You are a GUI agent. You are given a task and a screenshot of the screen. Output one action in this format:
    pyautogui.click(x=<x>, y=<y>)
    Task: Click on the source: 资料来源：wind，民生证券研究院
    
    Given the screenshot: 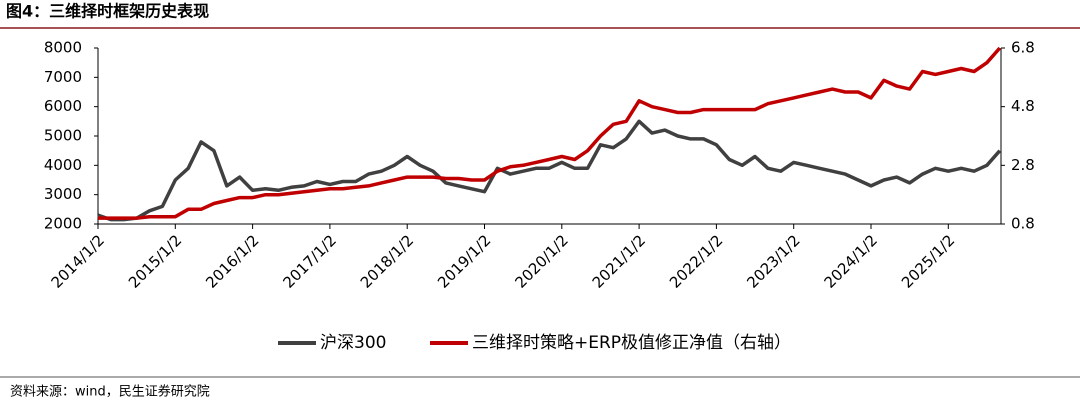 What is the action you would take?
    pyautogui.click(x=110, y=392)
    